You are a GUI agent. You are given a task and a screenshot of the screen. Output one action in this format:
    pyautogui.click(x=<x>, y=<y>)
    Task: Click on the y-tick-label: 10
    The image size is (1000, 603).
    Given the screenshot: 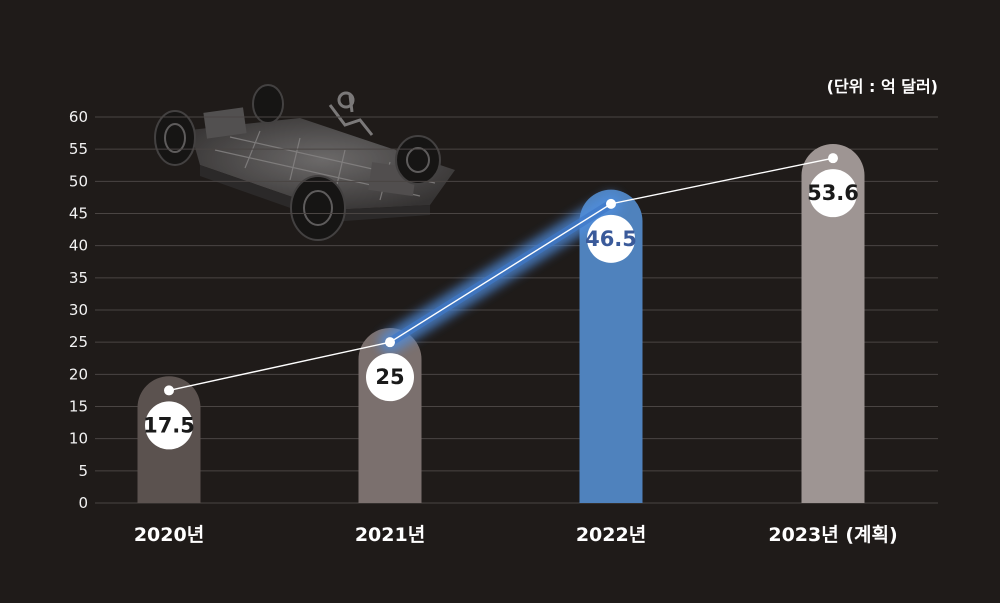 What is the action you would take?
    pyautogui.click(x=78, y=439)
    